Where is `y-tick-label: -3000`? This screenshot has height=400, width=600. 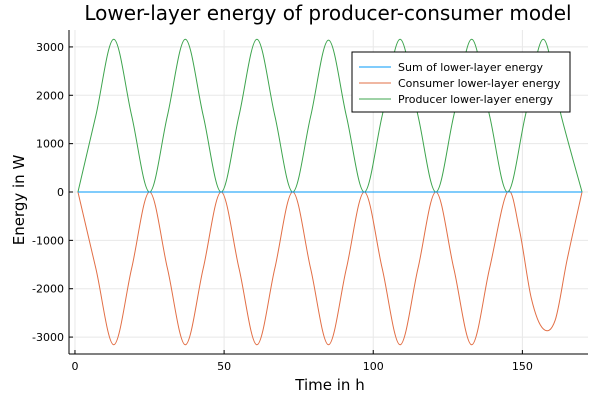
y-tick-label: -3000 is located at coordinates (48, 337).